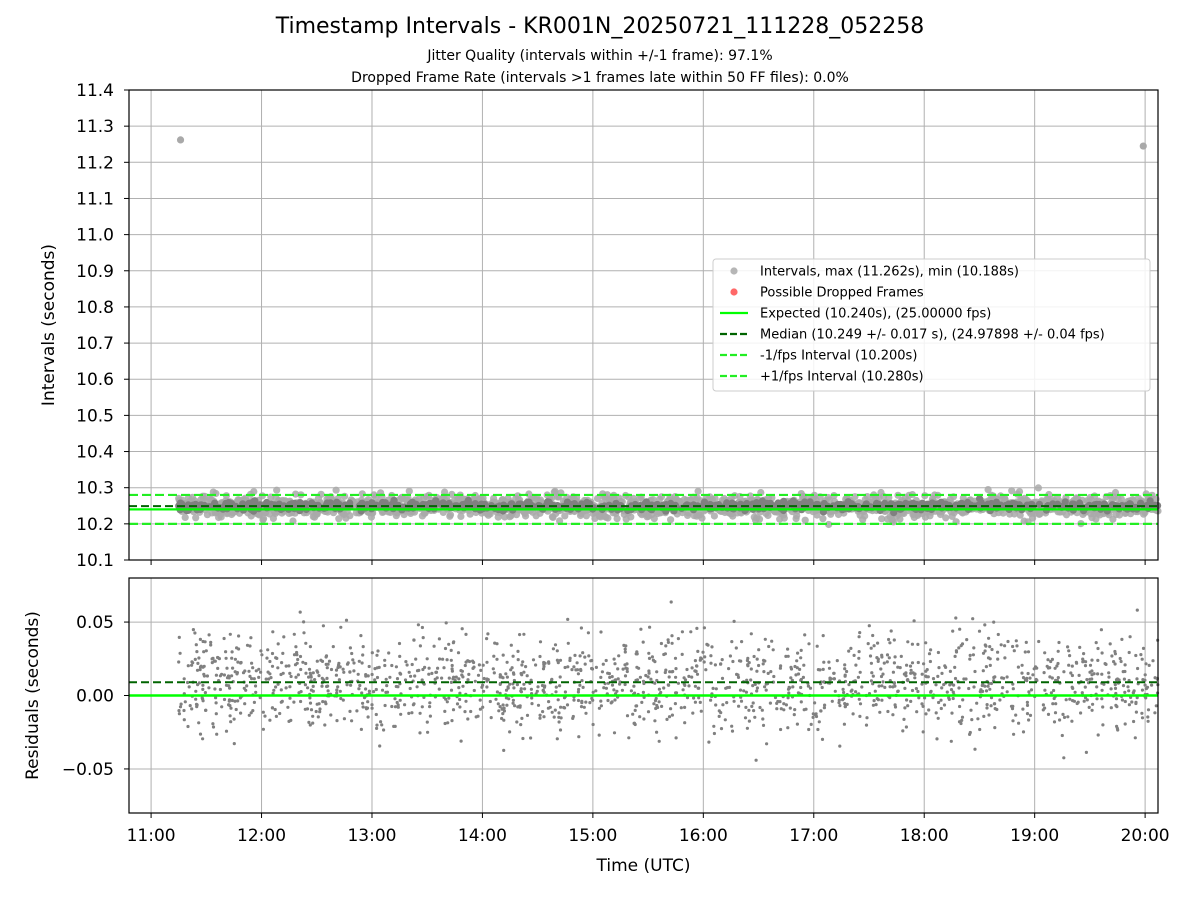 The width and height of the screenshot is (1200, 900). I want to click on legend-label: Possible Dropped Frames, so click(842, 293).